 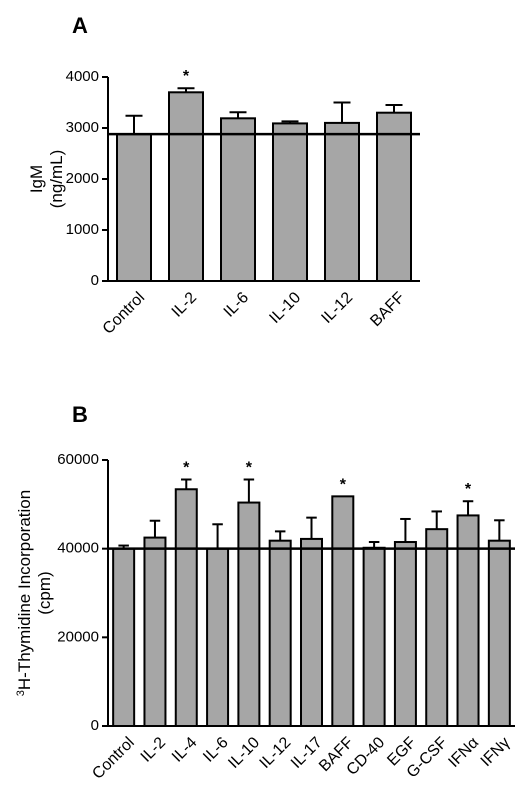 What do you see at coordinates (237, 305) in the screenshot?
I see `x-tick-label: IL-6` at bounding box center [237, 305].